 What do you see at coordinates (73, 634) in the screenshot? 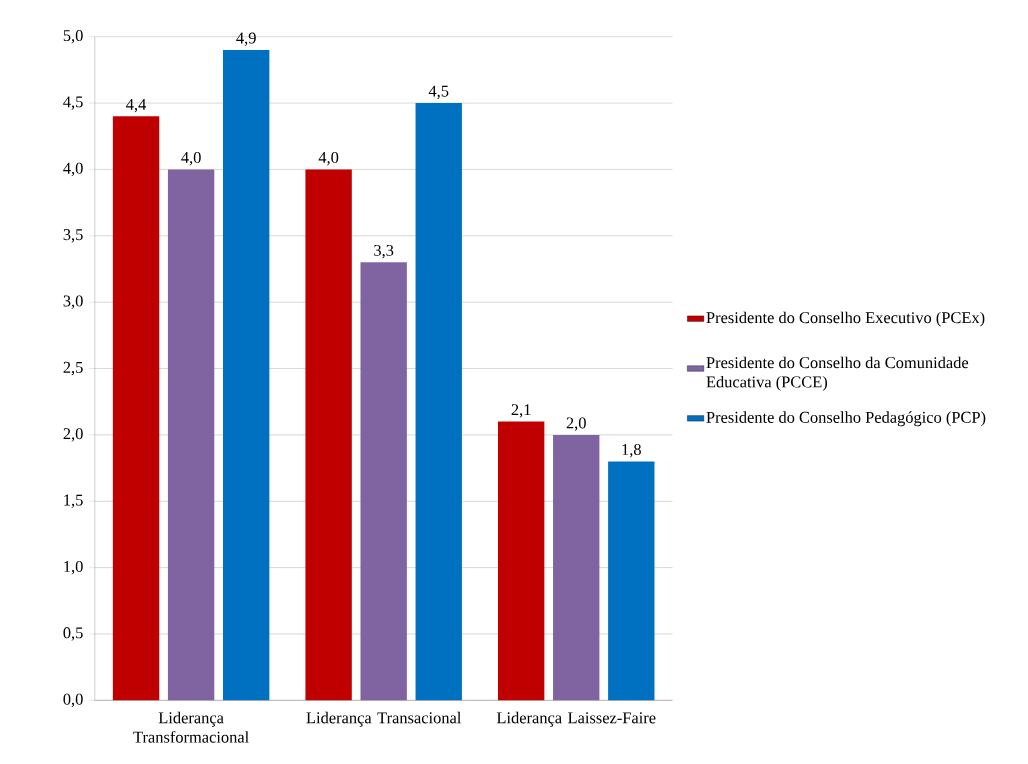
I see `y-tick-label: 0,5` at bounding box center [73, 634].